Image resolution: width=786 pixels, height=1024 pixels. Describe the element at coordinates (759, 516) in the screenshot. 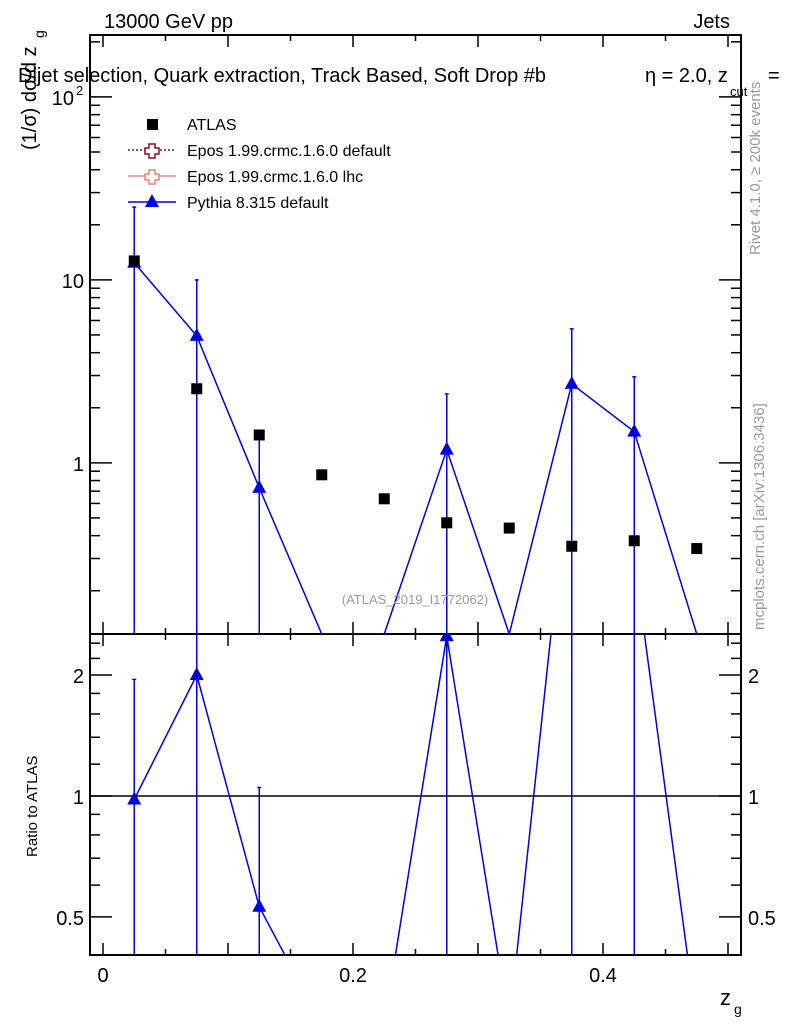

I see `side-text-mcplots: mcplots.cern.ch [arXiv:1306.3436]` at that location.